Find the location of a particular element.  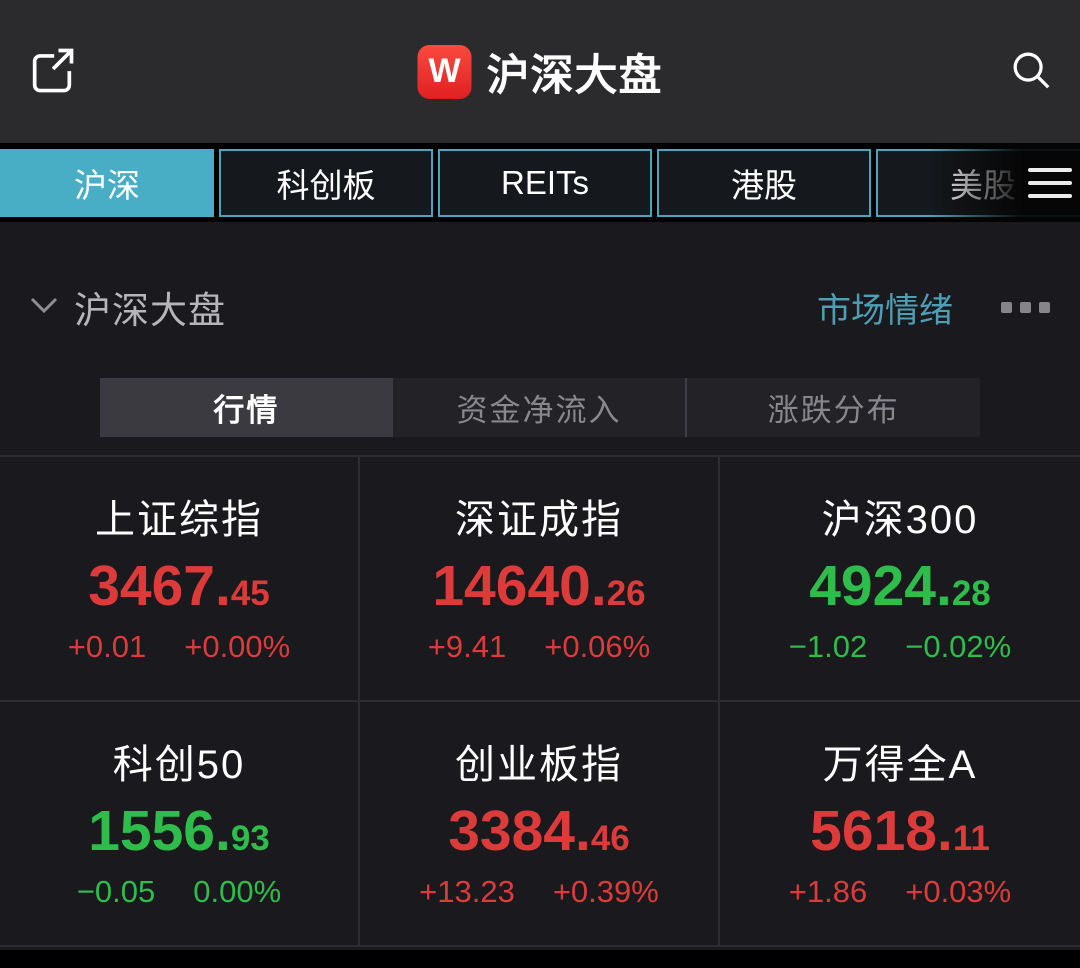

change-percent: 0.00% is located at coordinates (237, 891).